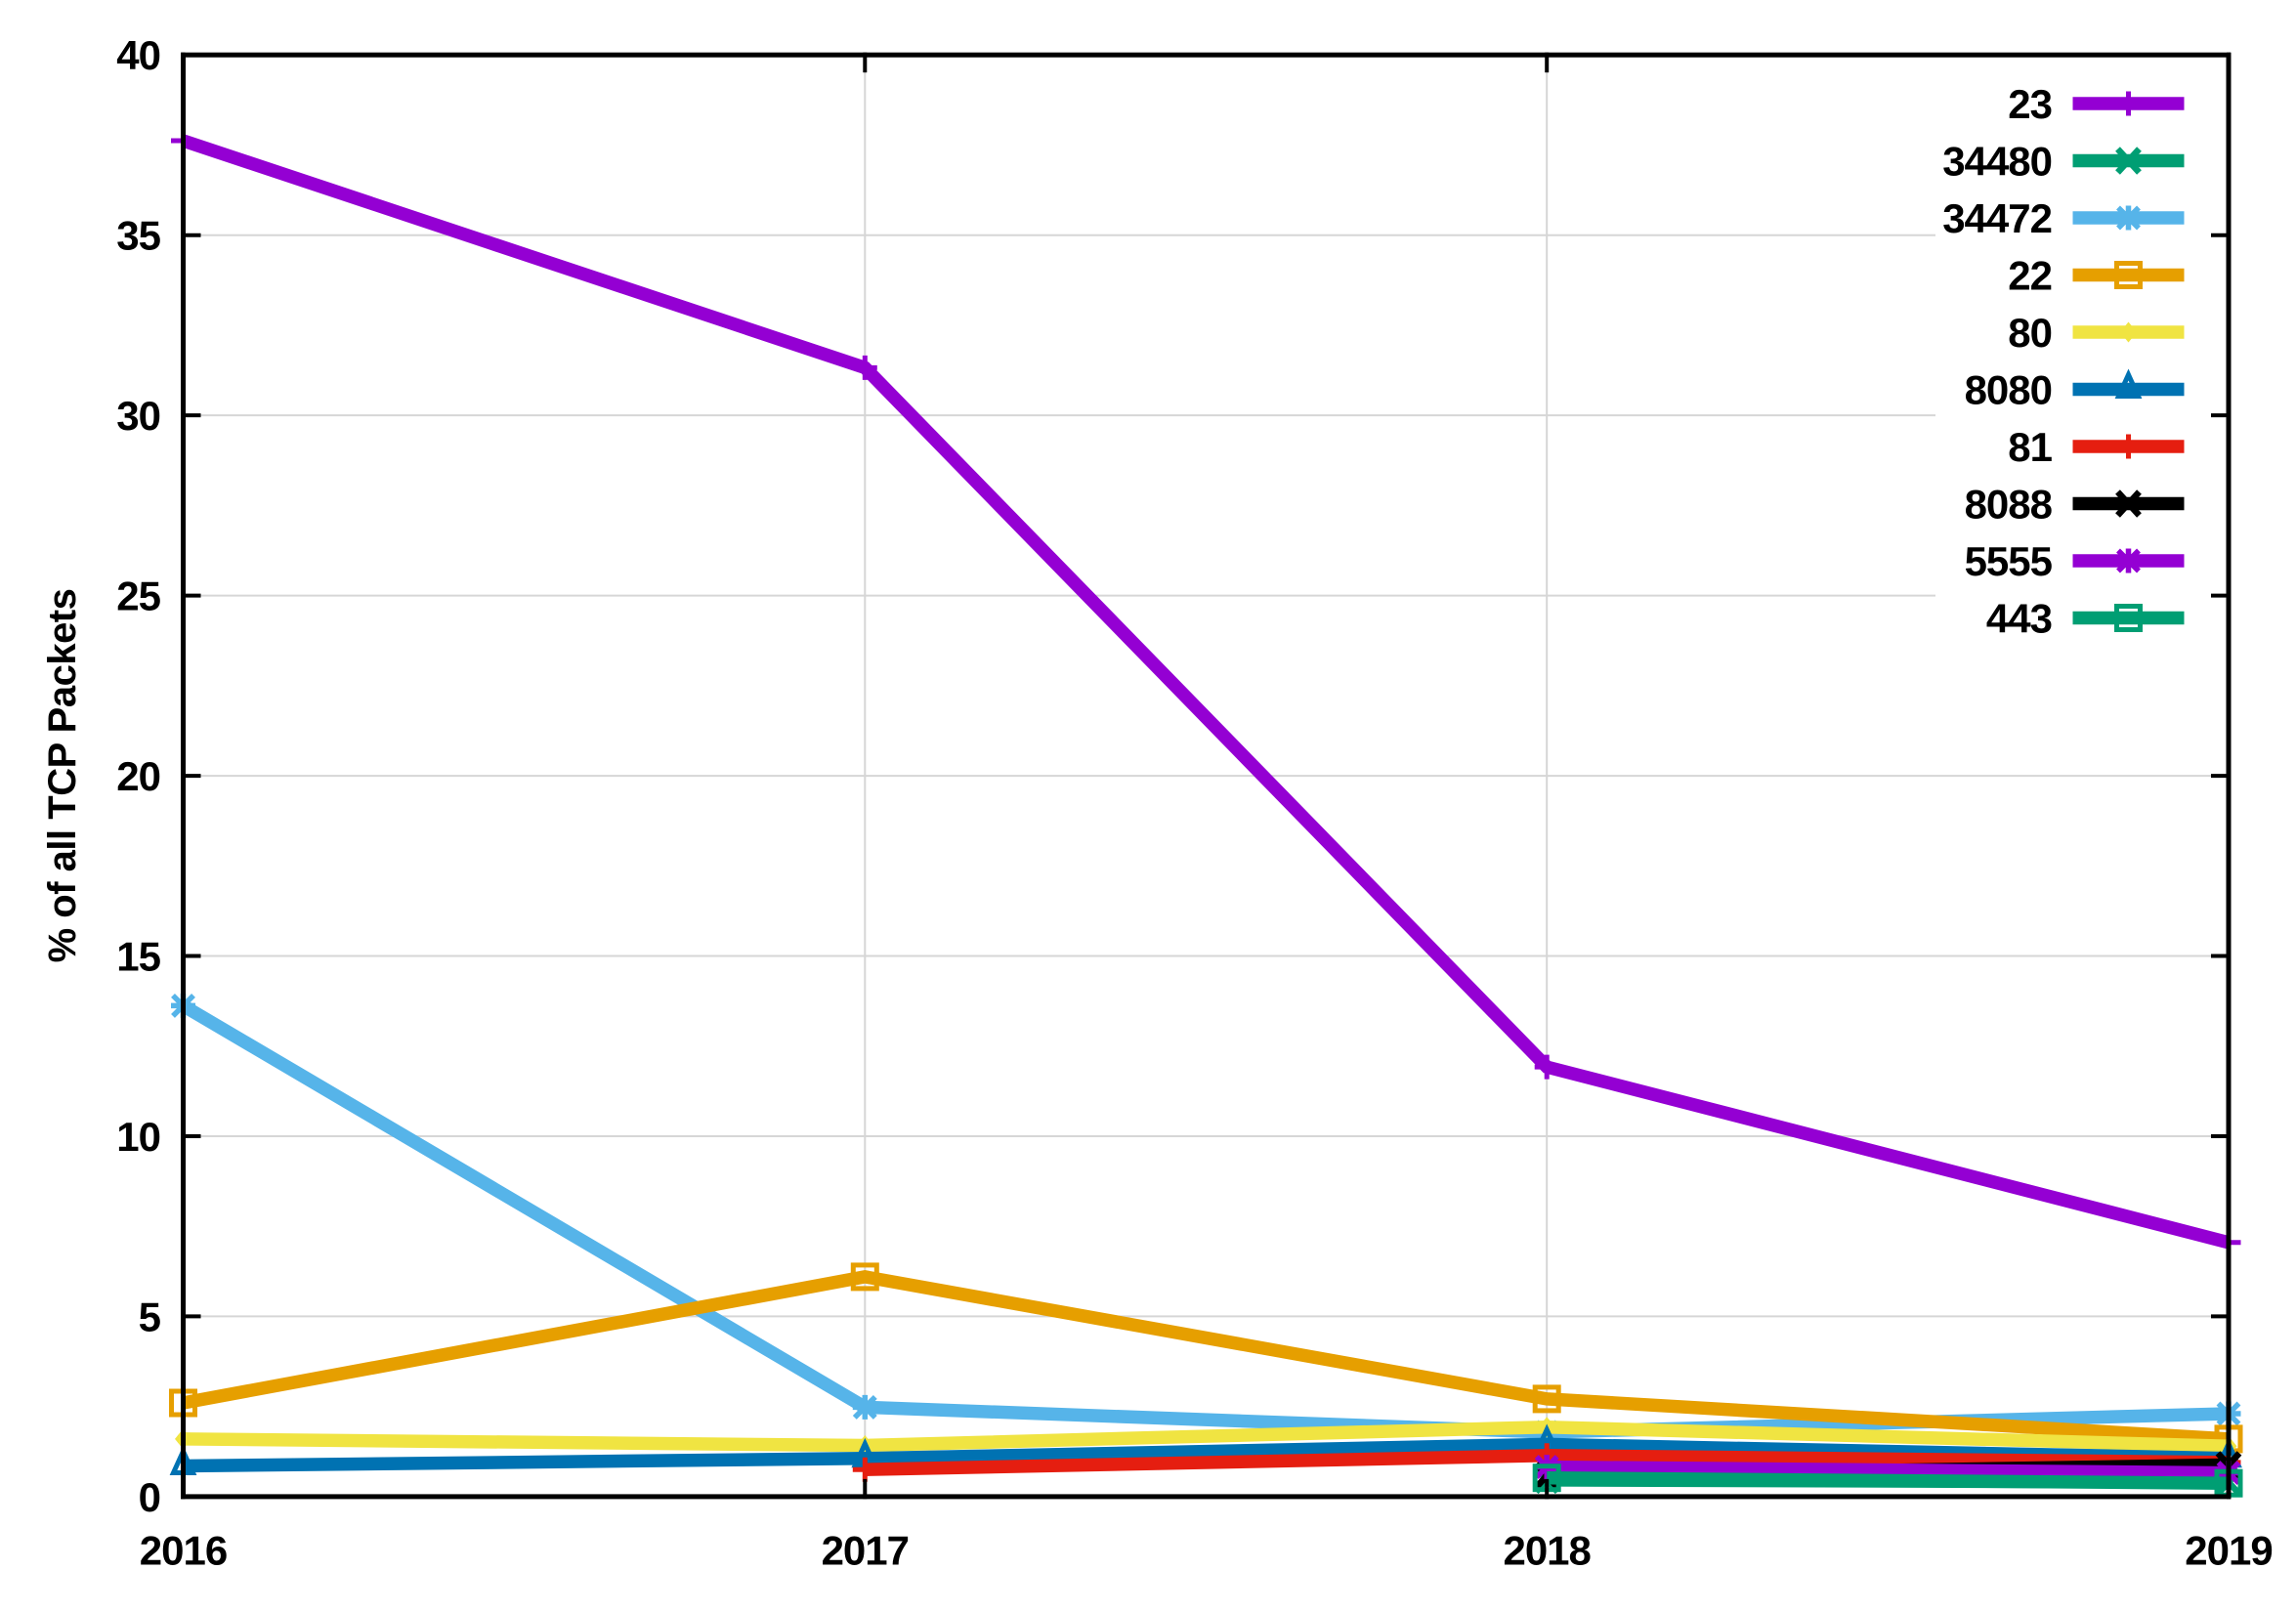 The height and width of the screenshot is (1612, 2296). Describe the element at coordinates (1997, 162) in the screenshot. I see `svg-text: 34480` at that location.